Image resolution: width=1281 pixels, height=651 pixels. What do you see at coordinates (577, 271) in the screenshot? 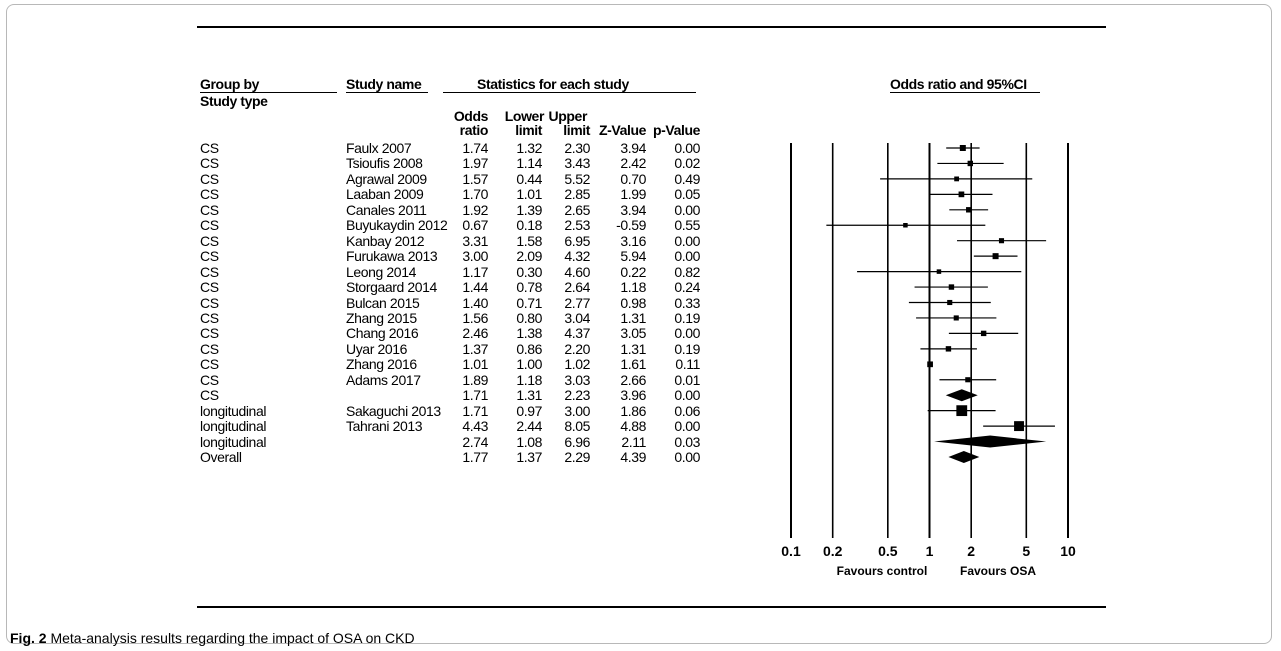
I see `cell-upper: 4.60` at bounding box center [577, 271].